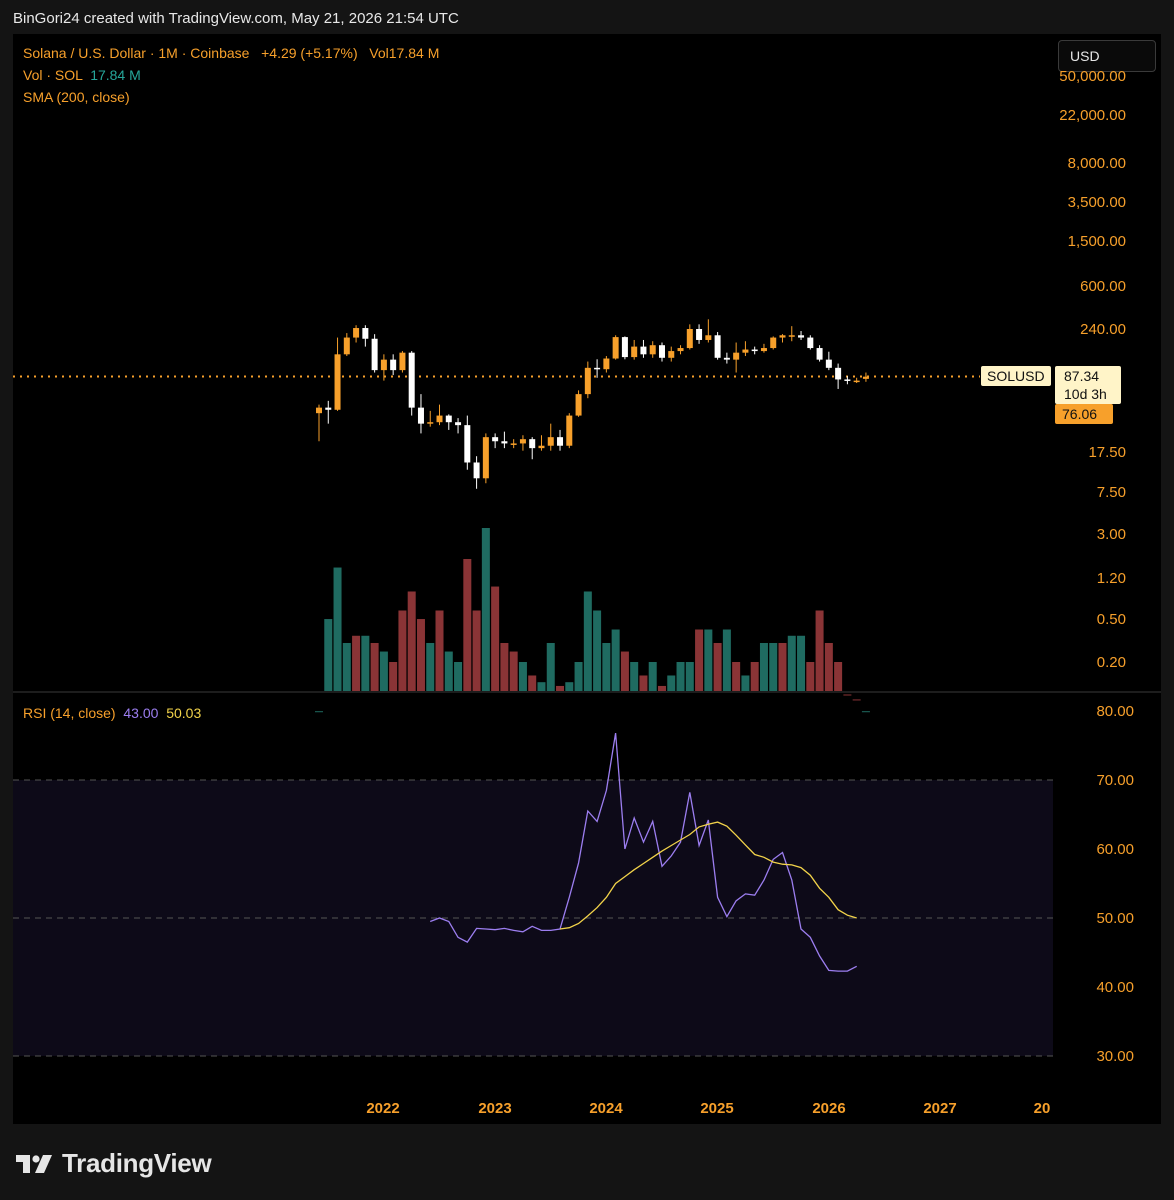  Describe the element at coordinates (184, 713) in the screenshot. I see `rsi-ma-value: 50.03` at that location.